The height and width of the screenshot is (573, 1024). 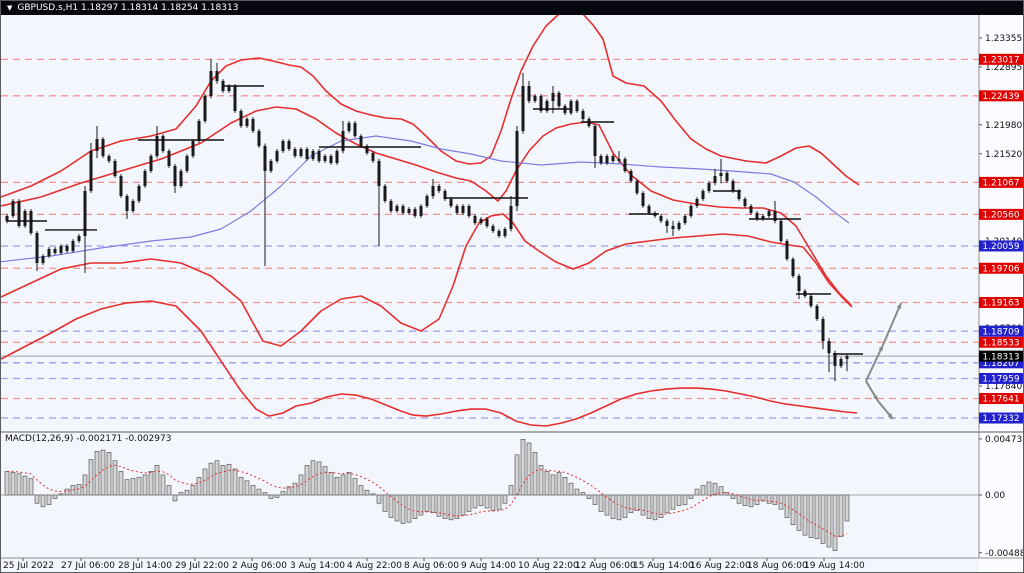 I want to click on time-axis-label: 19 Aug 14:00, so click(x=834, y=566).